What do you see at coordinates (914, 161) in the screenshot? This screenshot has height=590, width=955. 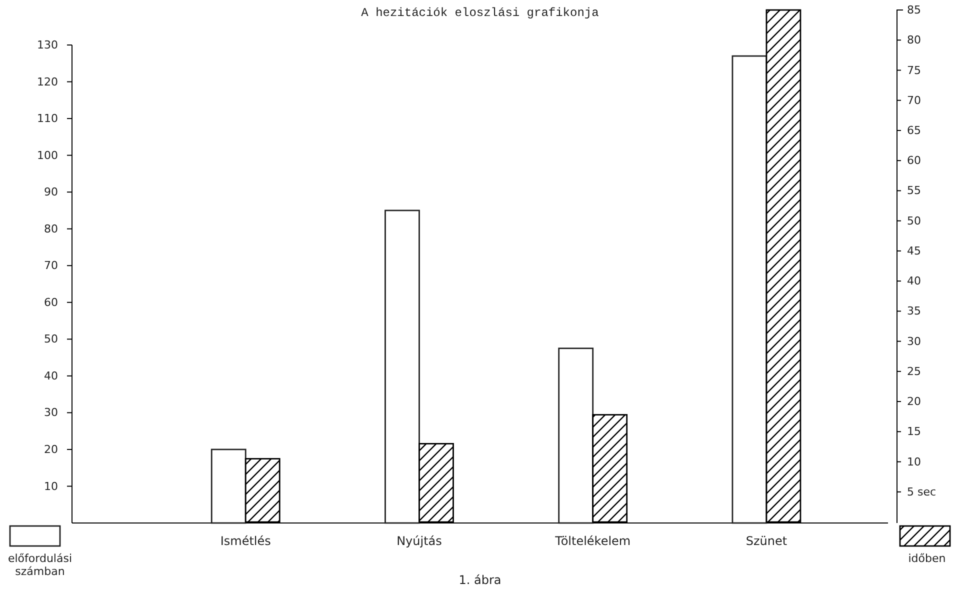 I see `y2-tick-label: 60` at bounding box center [914, 161].